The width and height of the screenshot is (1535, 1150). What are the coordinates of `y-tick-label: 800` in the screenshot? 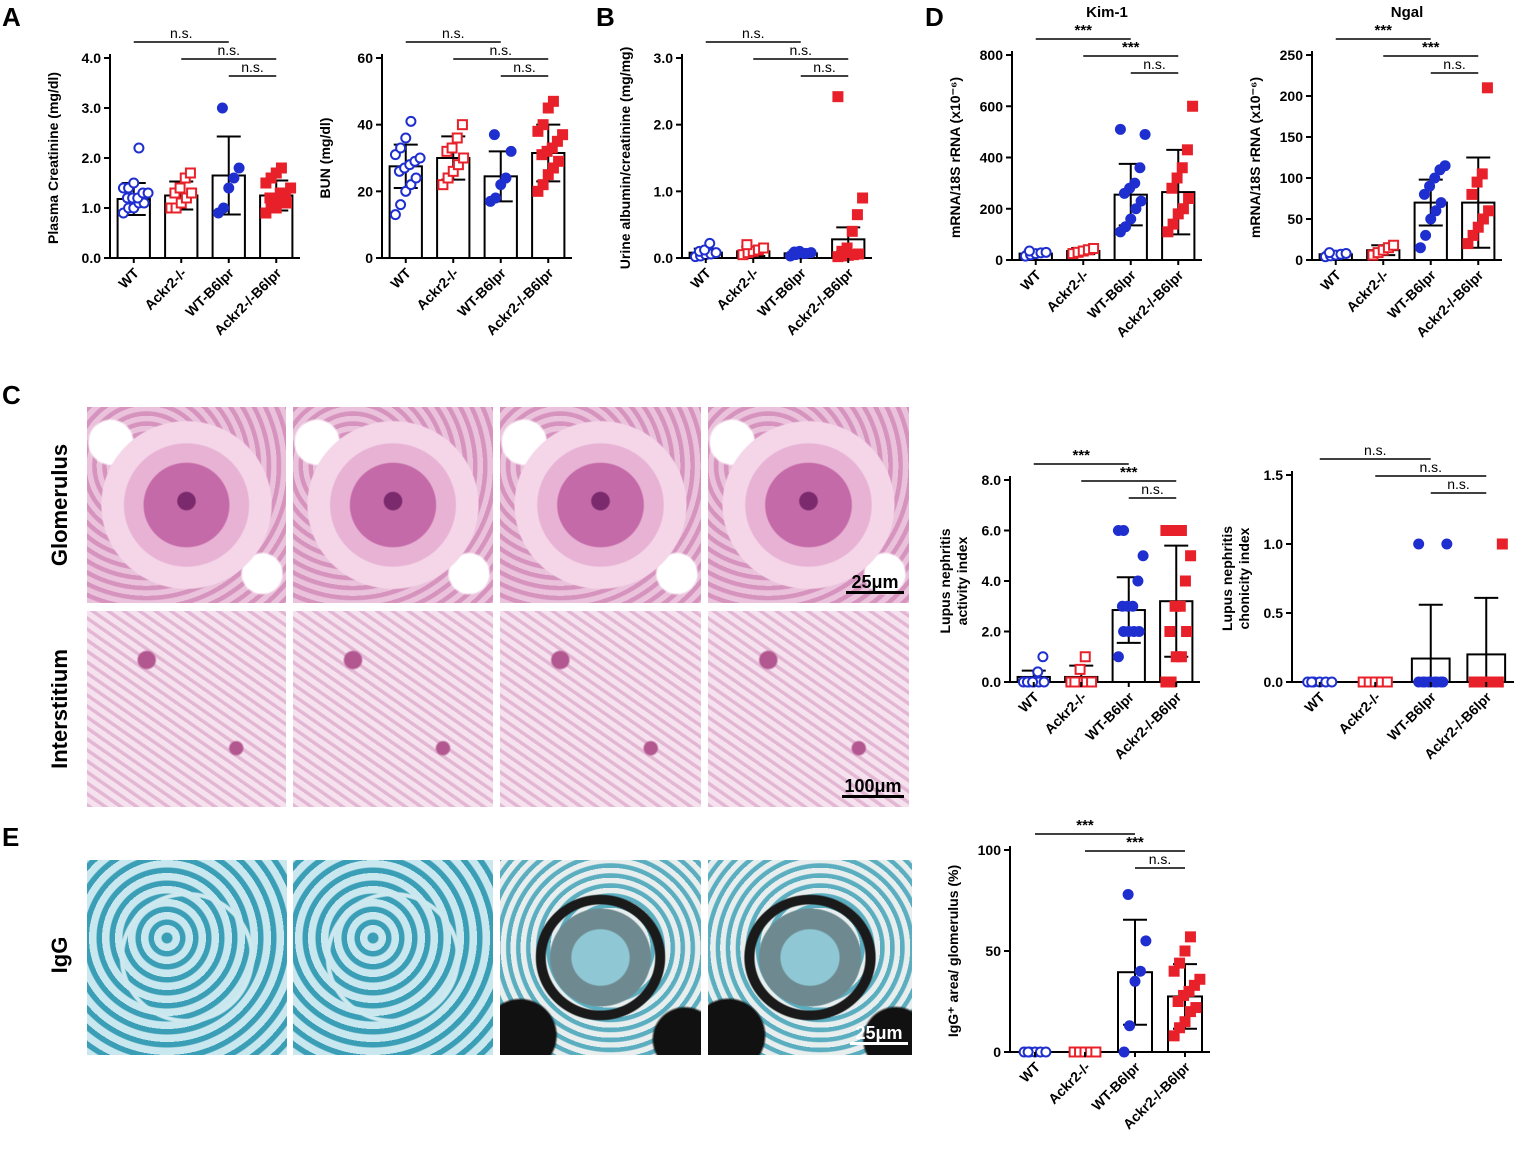 It's located at (992, 55).